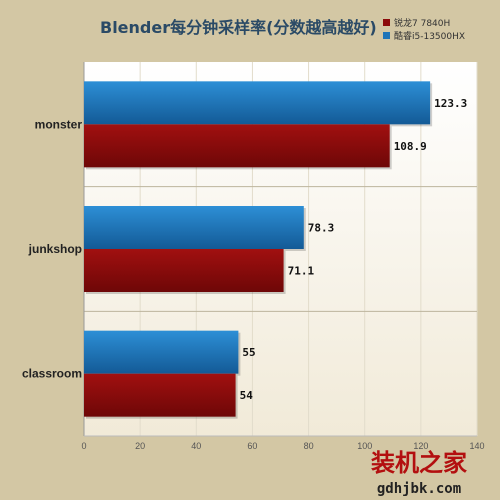 The image size is (500, 500). I want to click on x-tick-label: 80, so click(309, 446).